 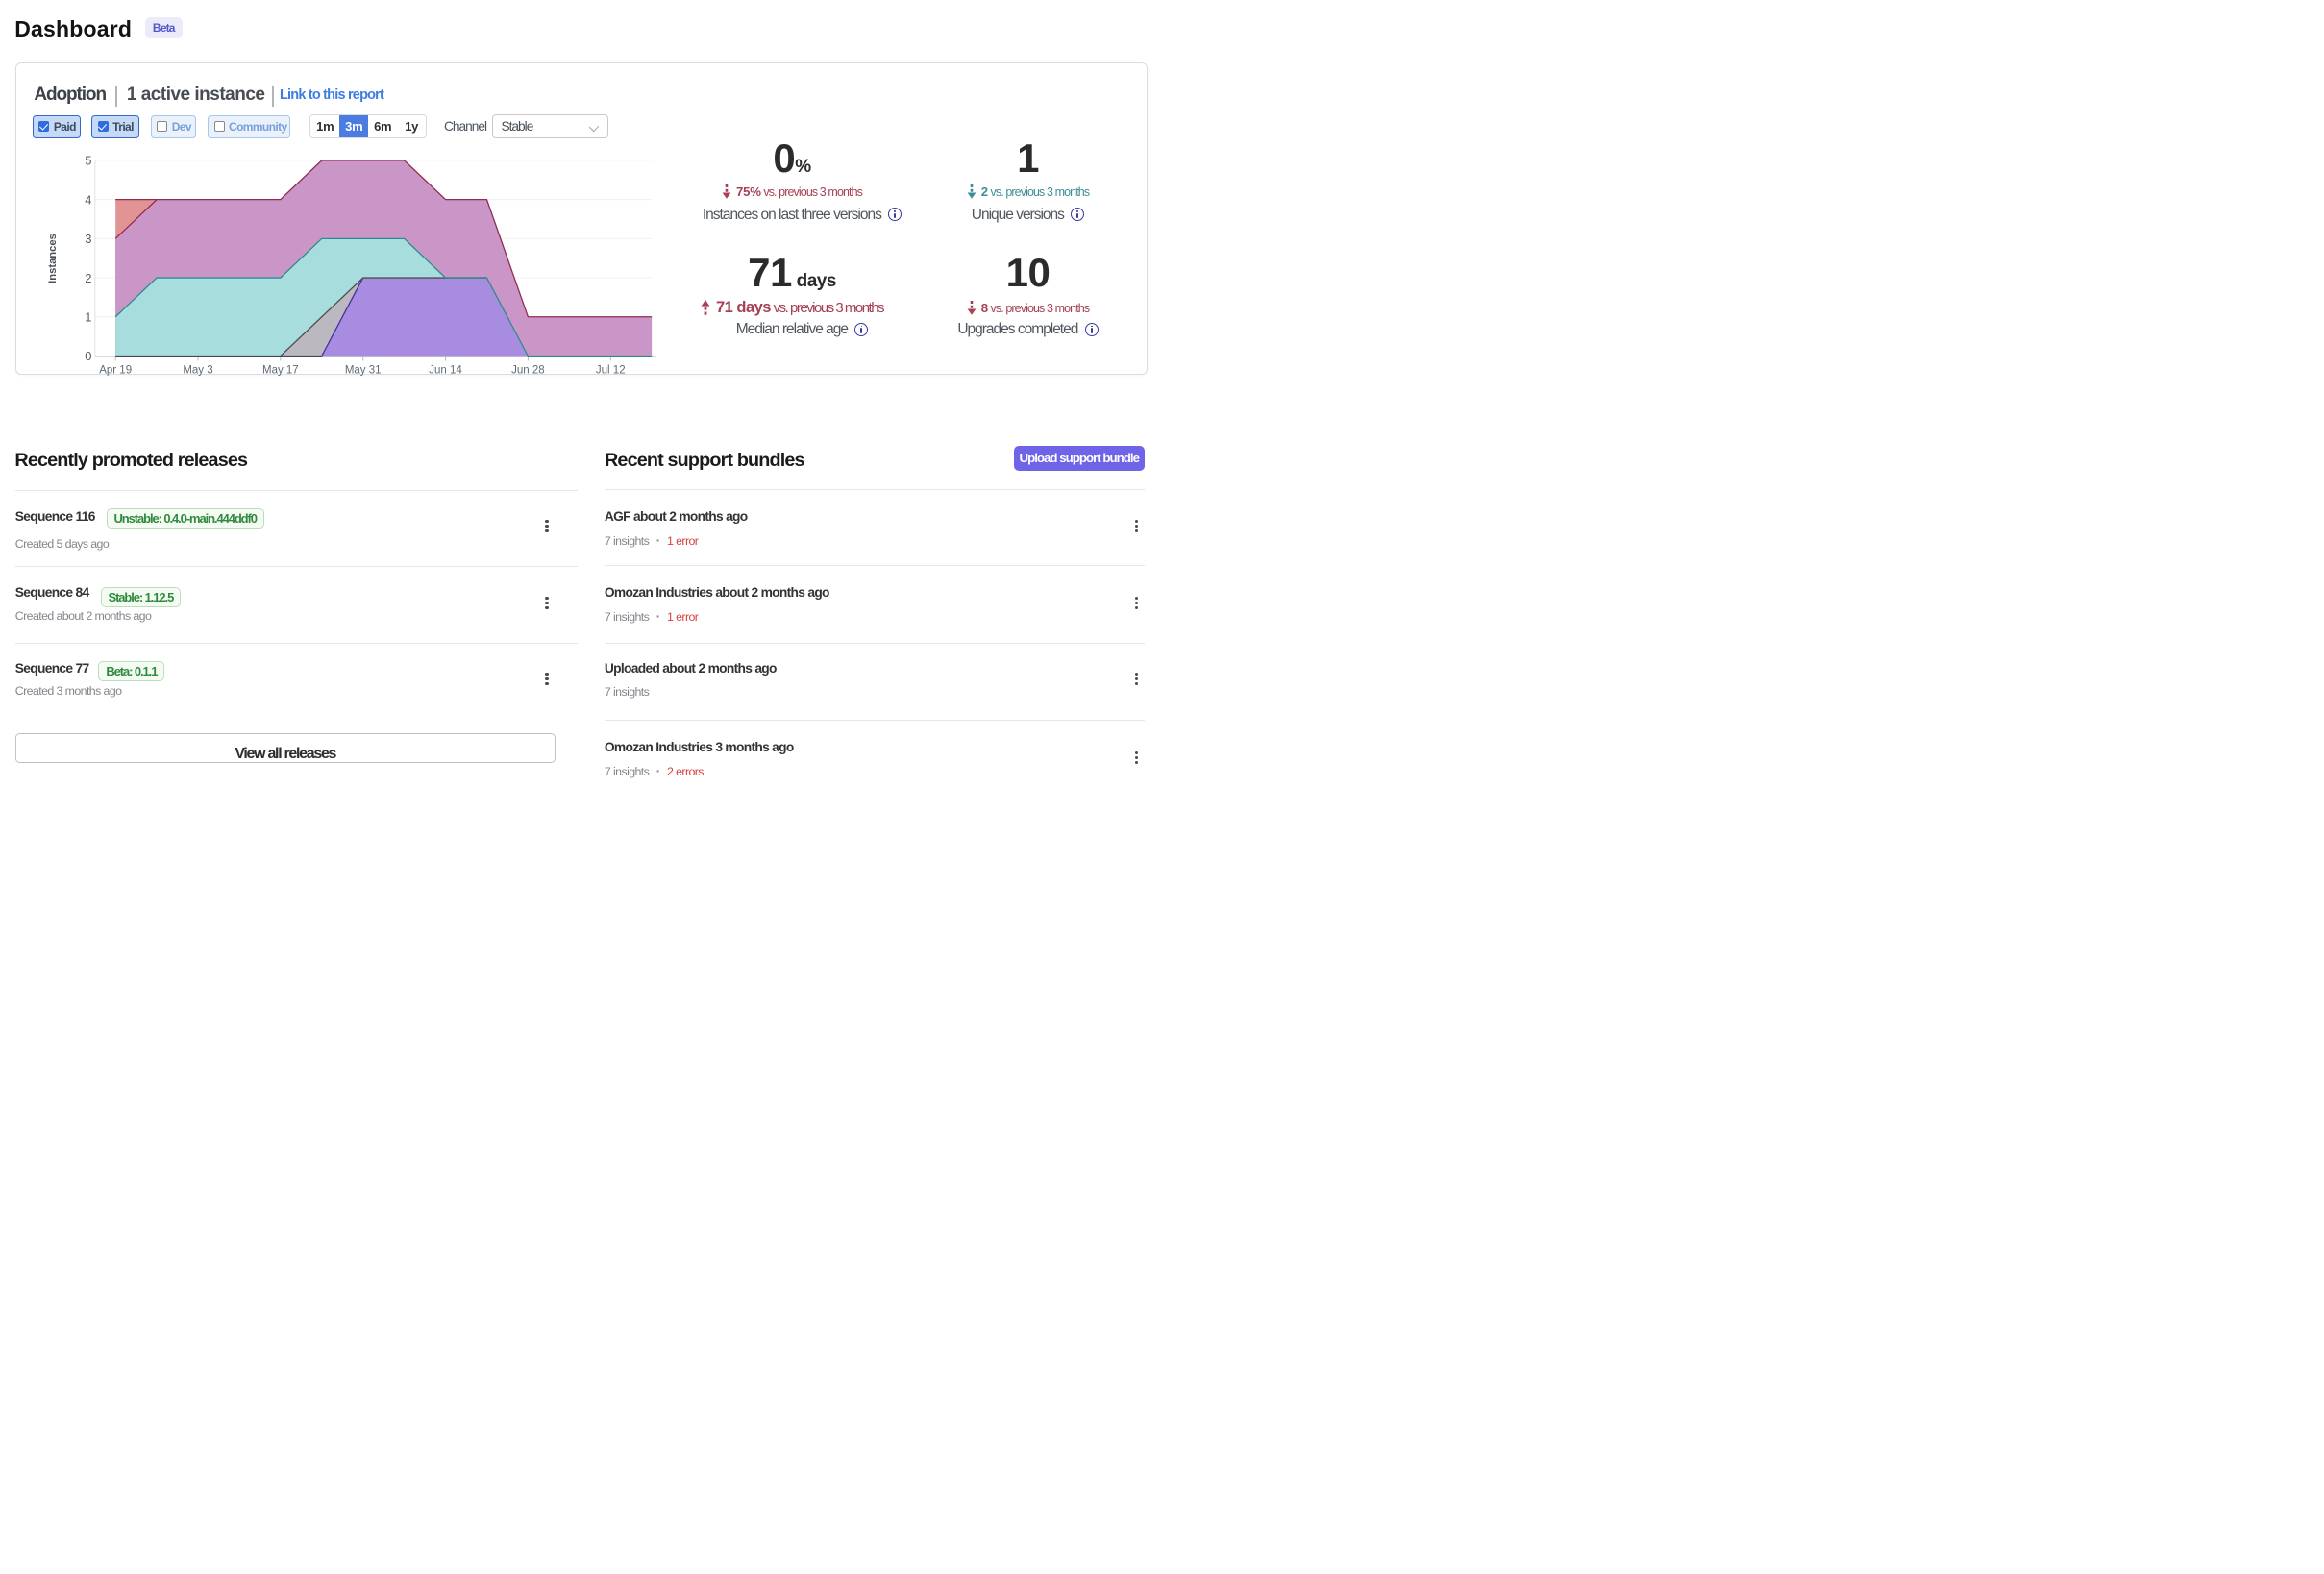 I want to click on svg-text: Jun 14, so click(x=445, y=371).